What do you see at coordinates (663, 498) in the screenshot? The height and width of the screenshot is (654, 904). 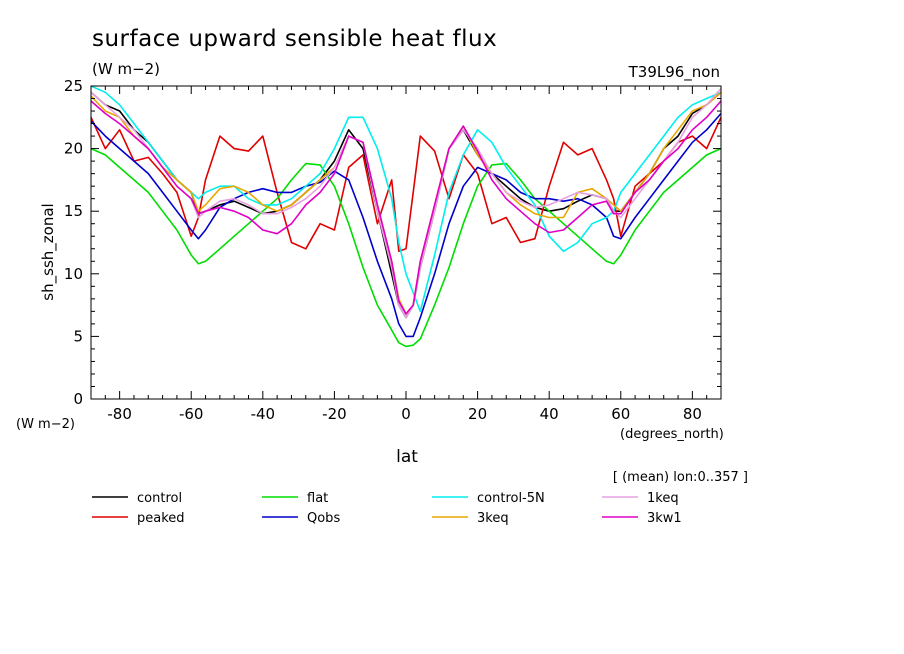 I see `legend-label-1keq: 1keq` at bounding box center [663, 498].